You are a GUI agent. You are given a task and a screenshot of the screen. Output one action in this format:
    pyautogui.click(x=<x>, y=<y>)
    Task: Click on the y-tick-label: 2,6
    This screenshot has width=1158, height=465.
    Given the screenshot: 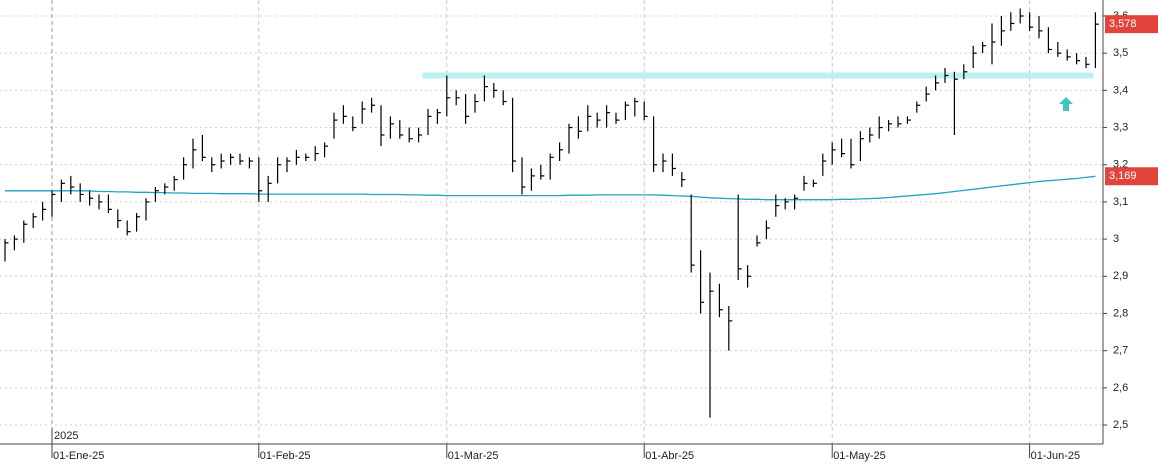 What is the action you would take?
    pyautogui.click(x=1120, y=388)
    